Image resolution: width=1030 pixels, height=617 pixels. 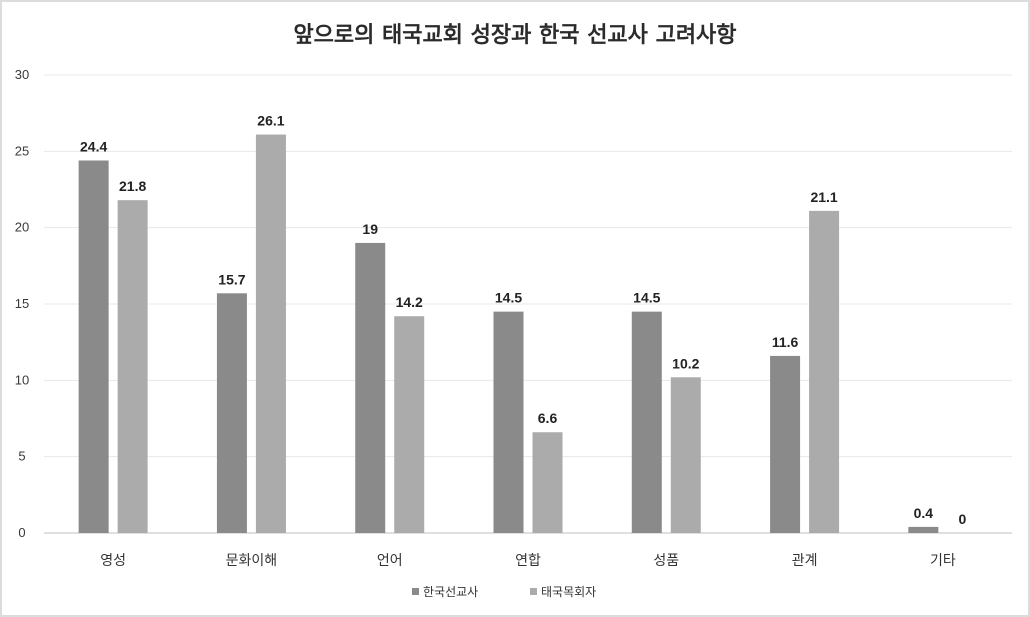 I want to click on data-label: 14.2, so click(x=409, y=302).